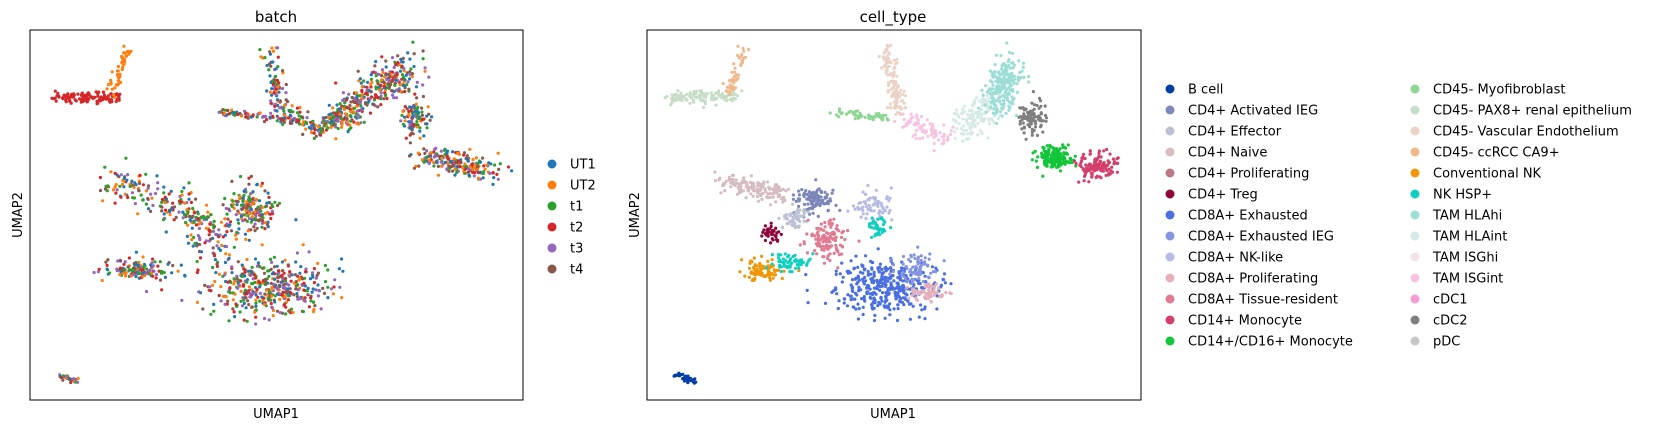  What do you see at coordinates (635, 215) in the screenshot?
I see `cell-type-y-axis-label: UMAP2` at bounding box center [635, 215].